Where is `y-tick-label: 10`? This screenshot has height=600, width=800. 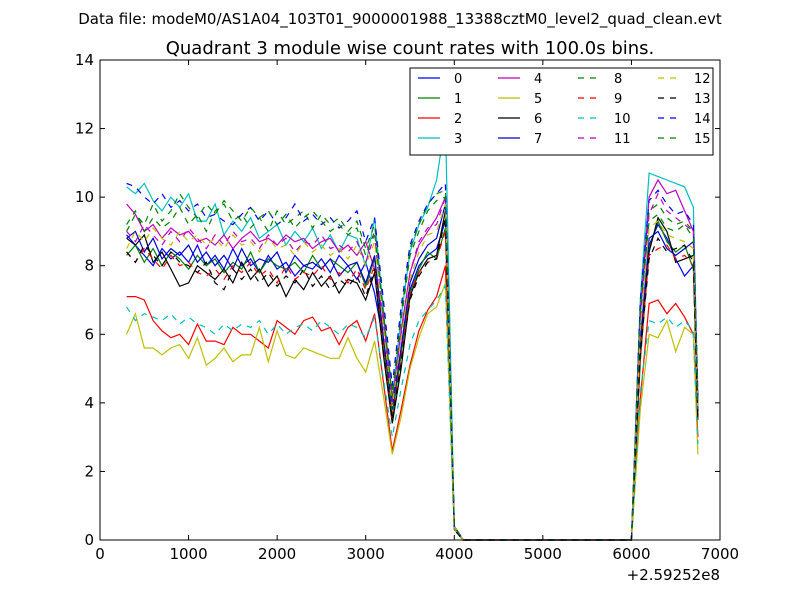
y-tick-label: 10 is located at coordinates (84, 197).